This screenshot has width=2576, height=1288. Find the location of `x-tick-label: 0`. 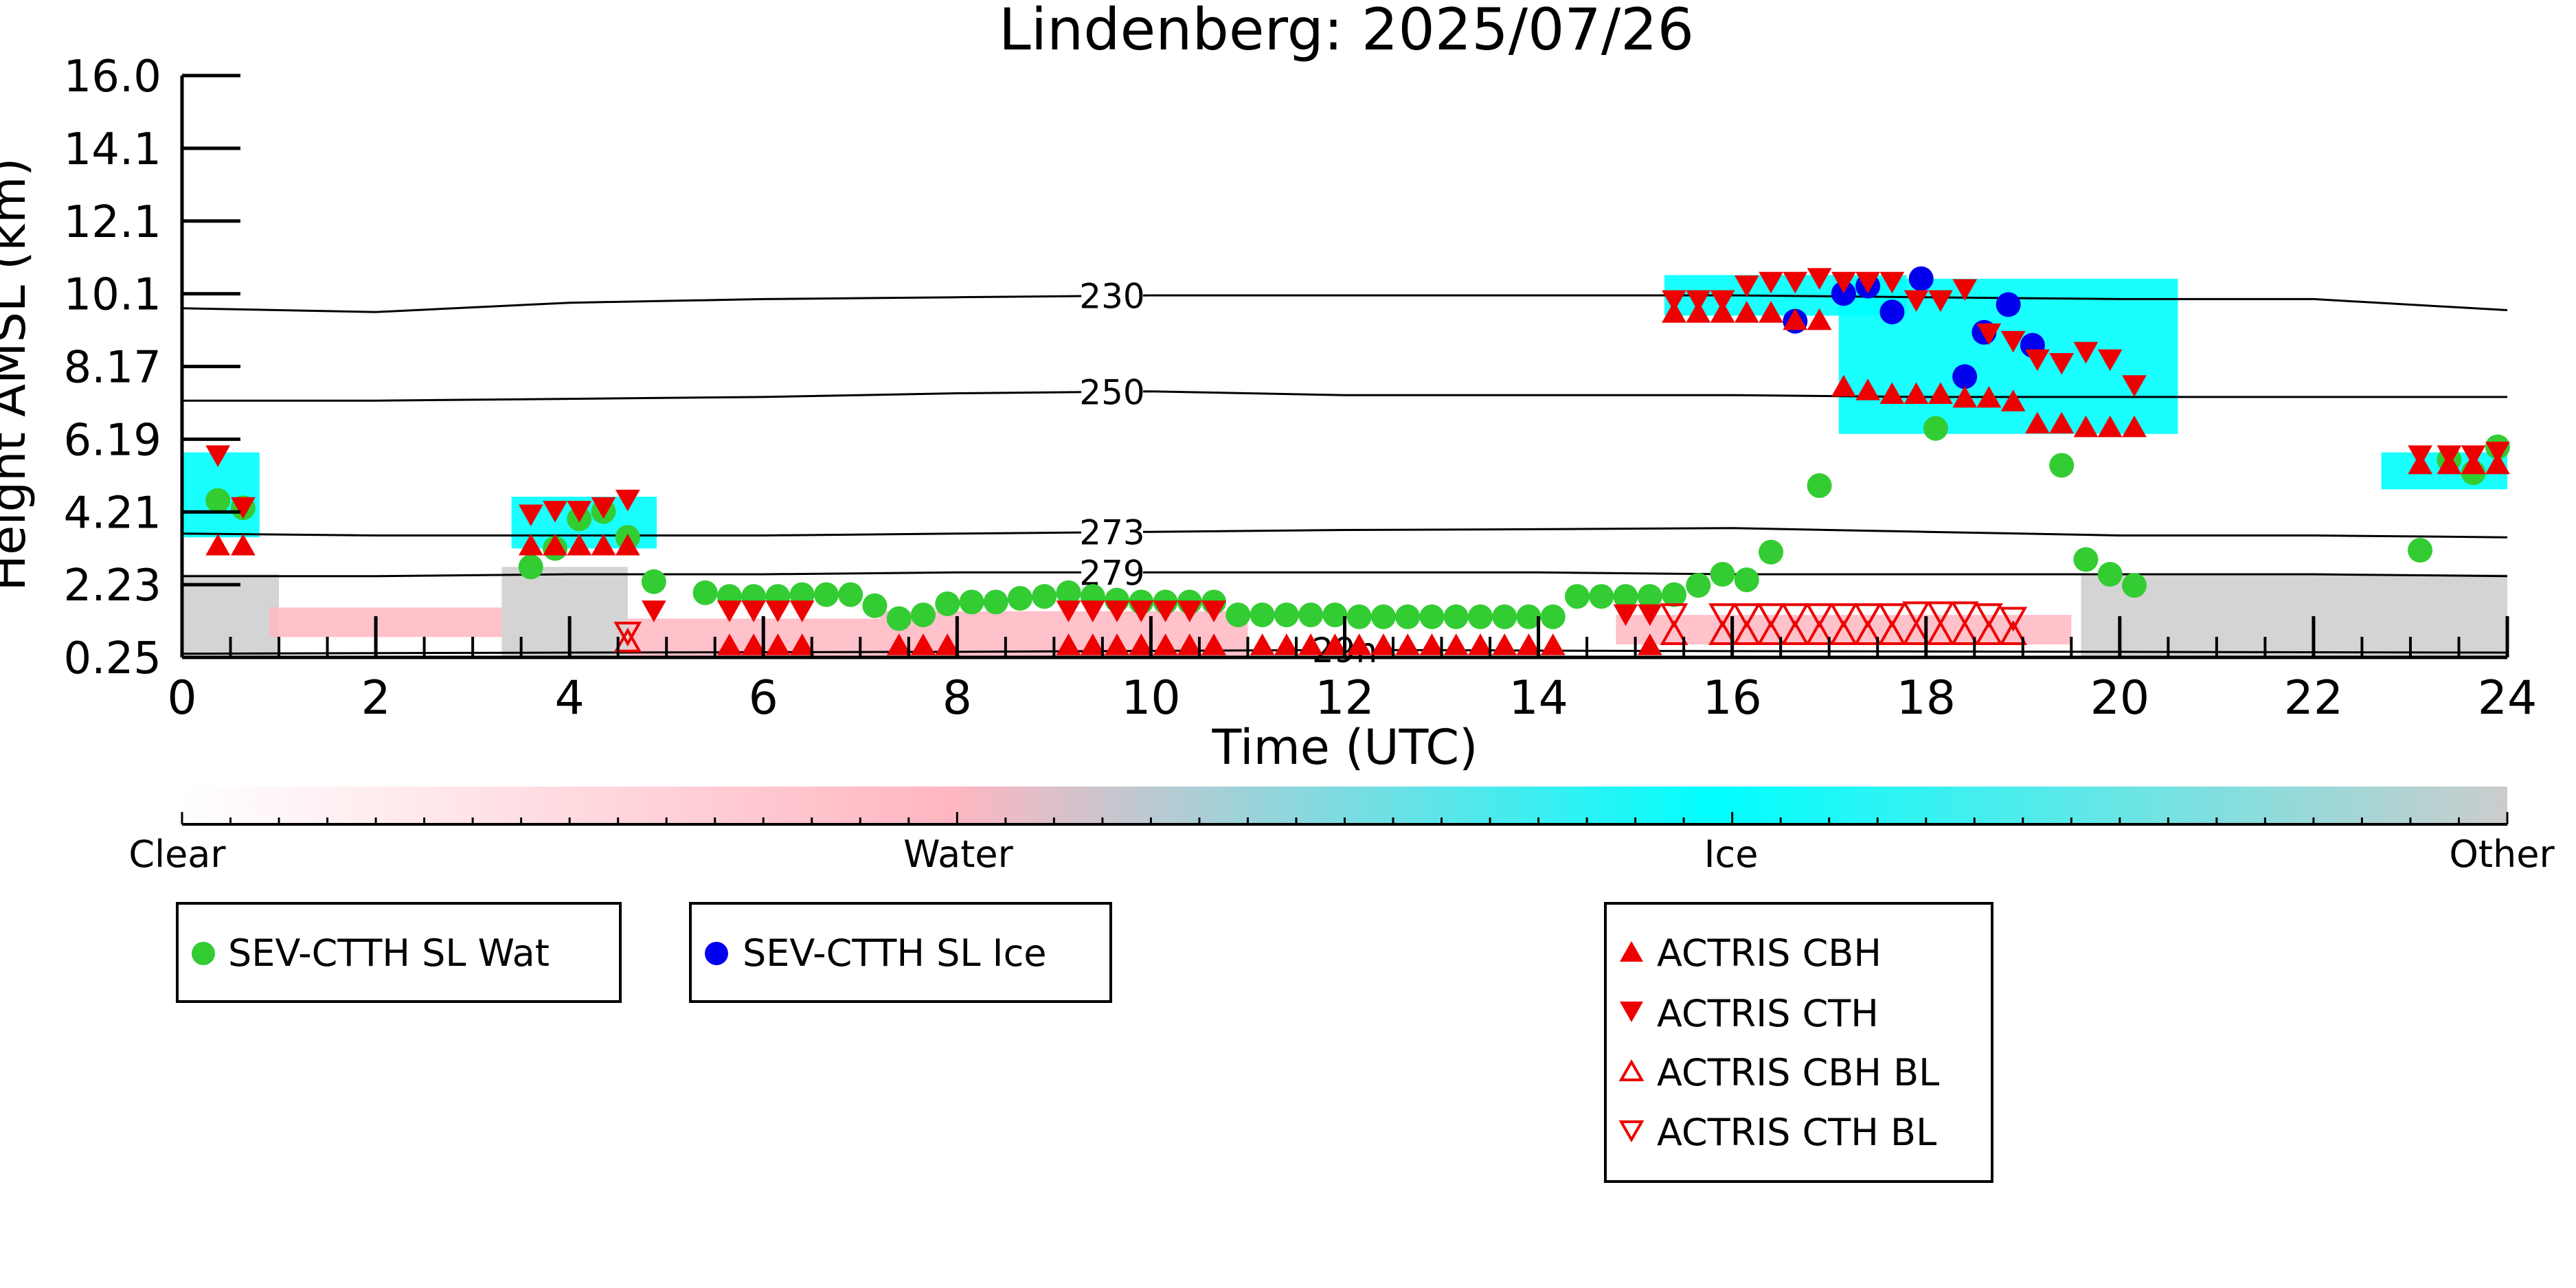

x-tick-label: 0 is located at coordinates (181, 698).